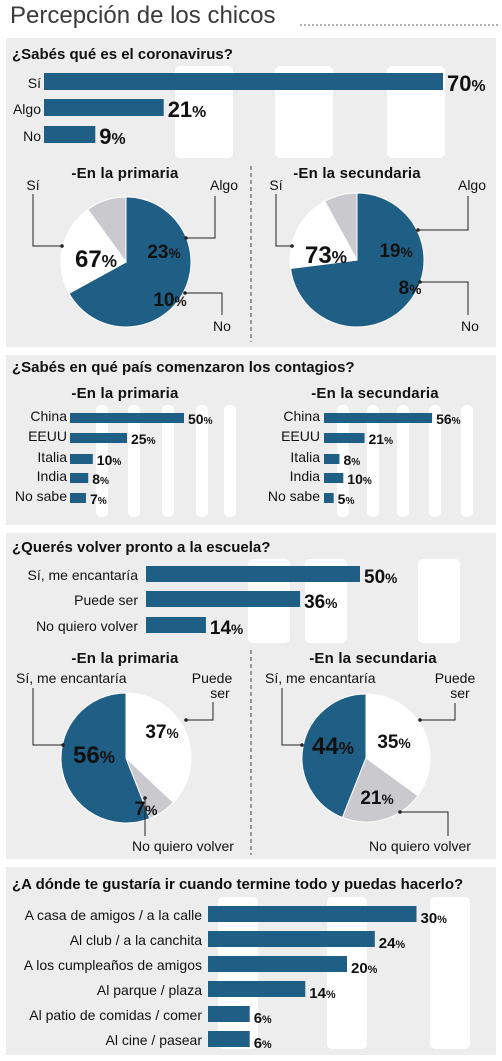 This screenshot has width=502, height=1061. Describe the element at coordinates (125, 173) in the screenshot. I see `pie-subtitle: -En la primaria` at that location.